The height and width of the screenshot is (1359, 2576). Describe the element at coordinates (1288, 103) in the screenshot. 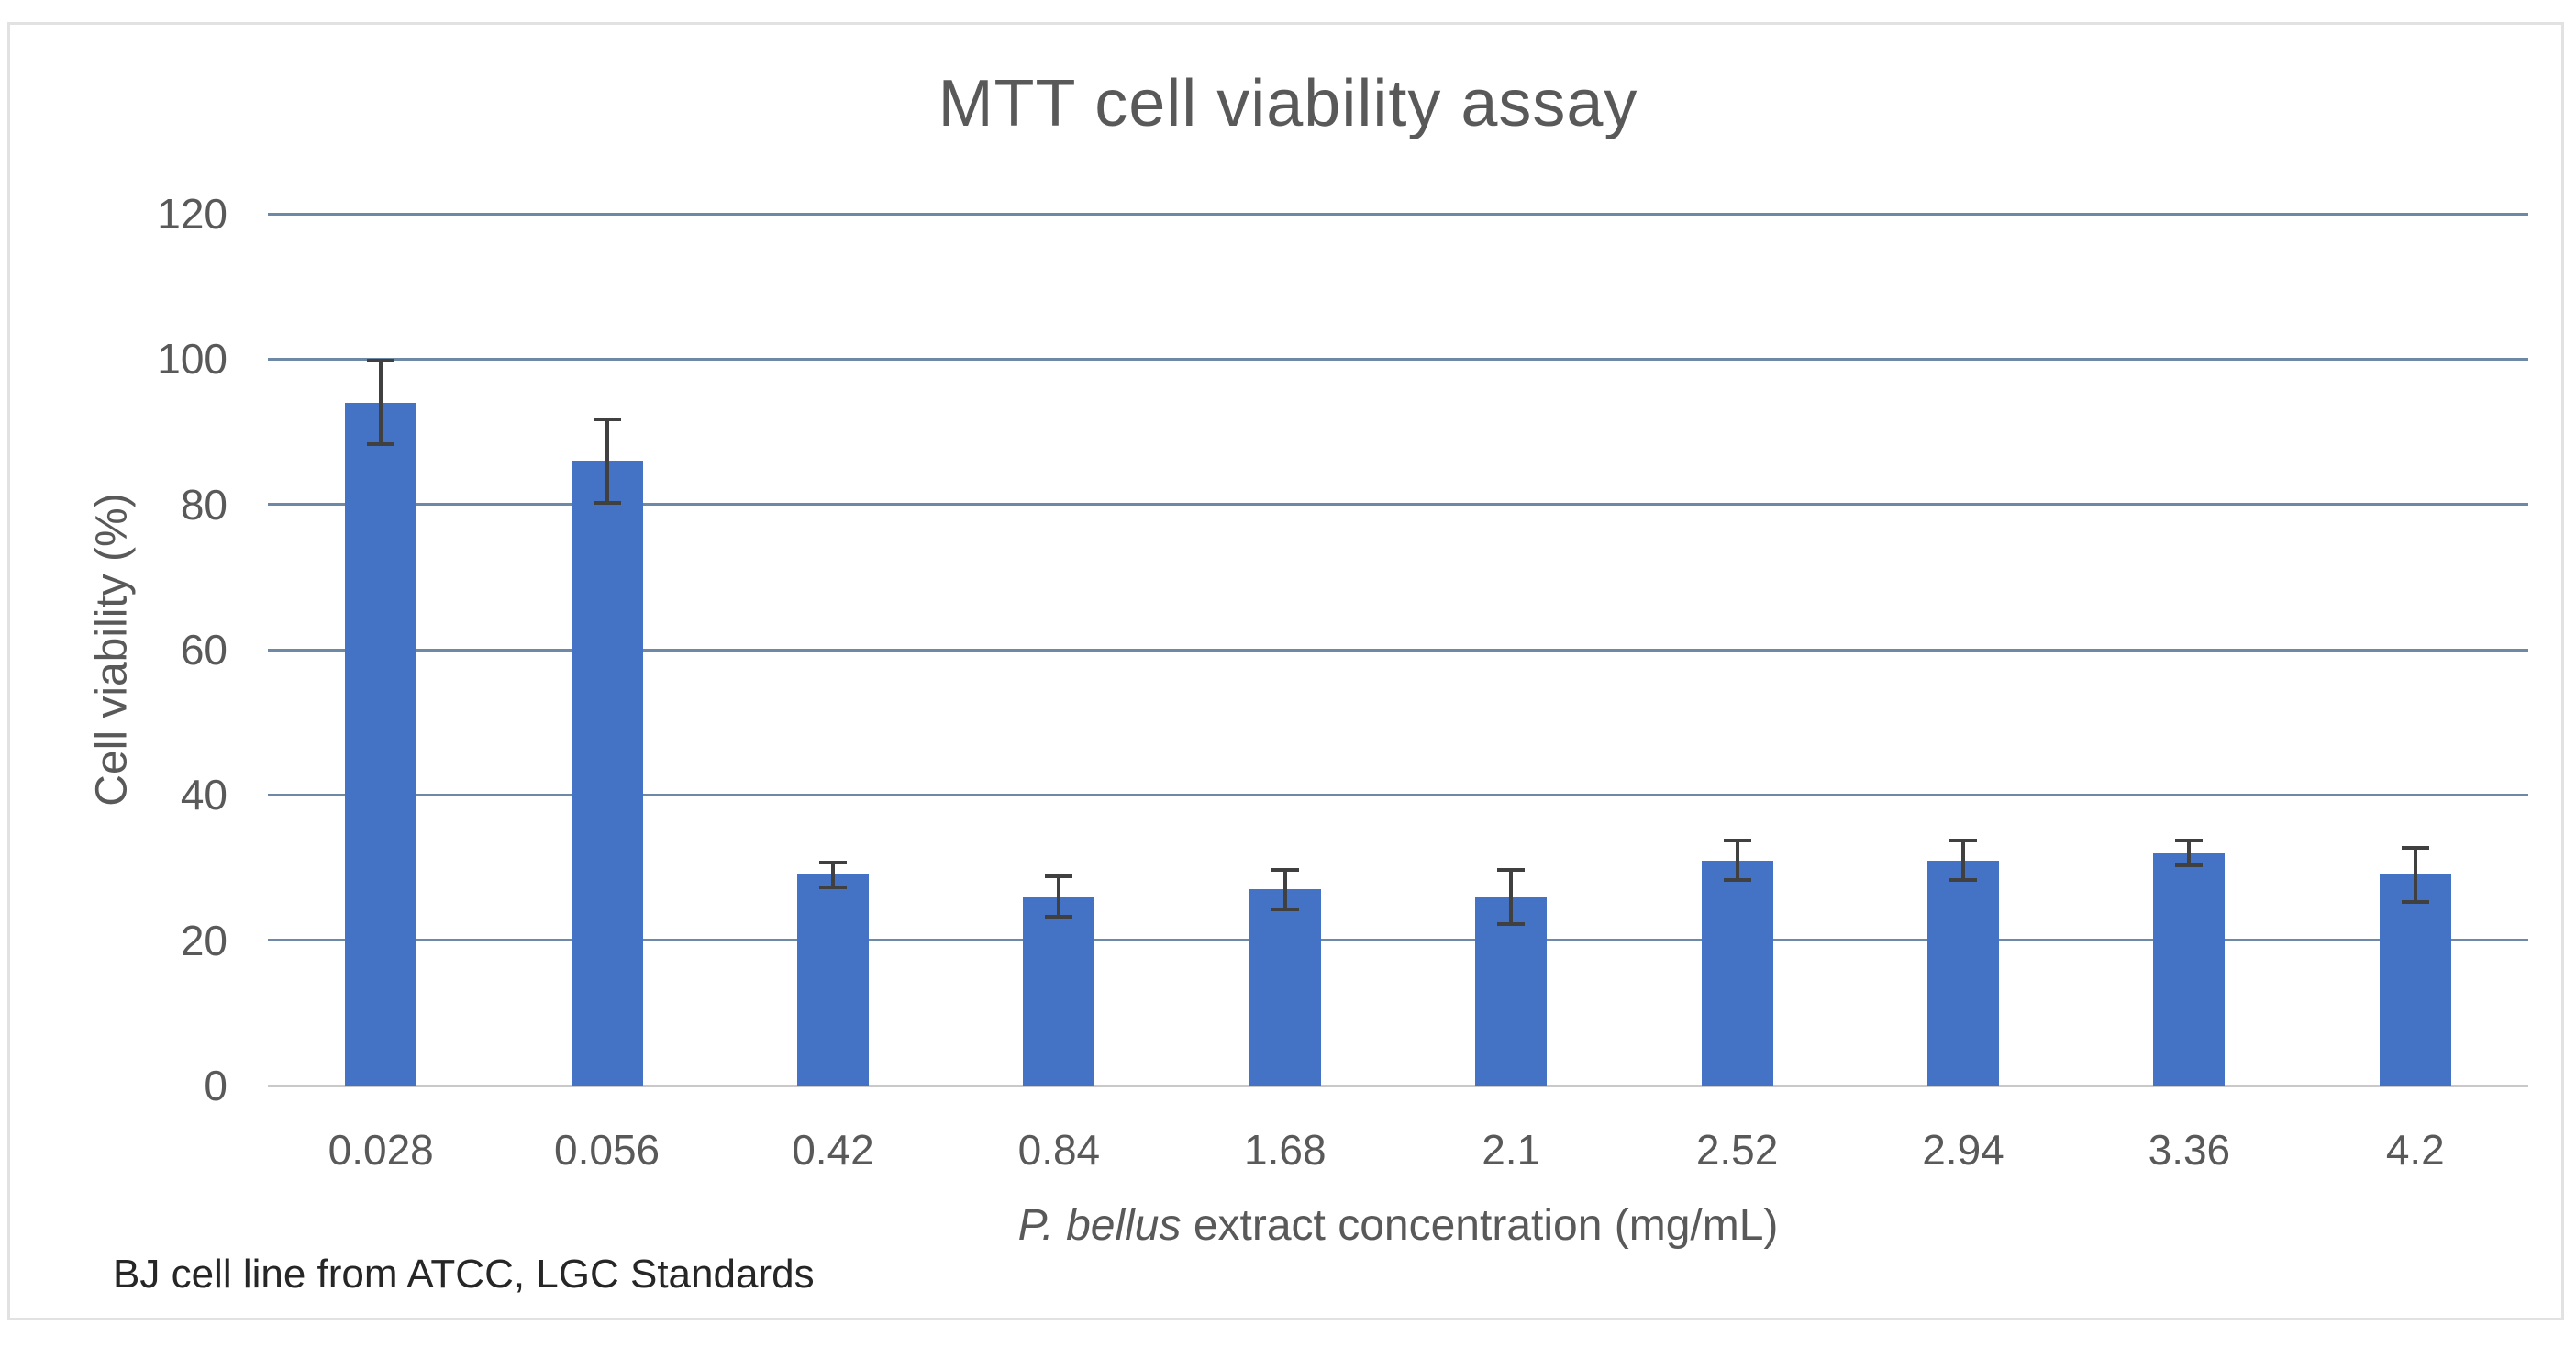

I see `chart-title: MTT cell viability assay` at that location.